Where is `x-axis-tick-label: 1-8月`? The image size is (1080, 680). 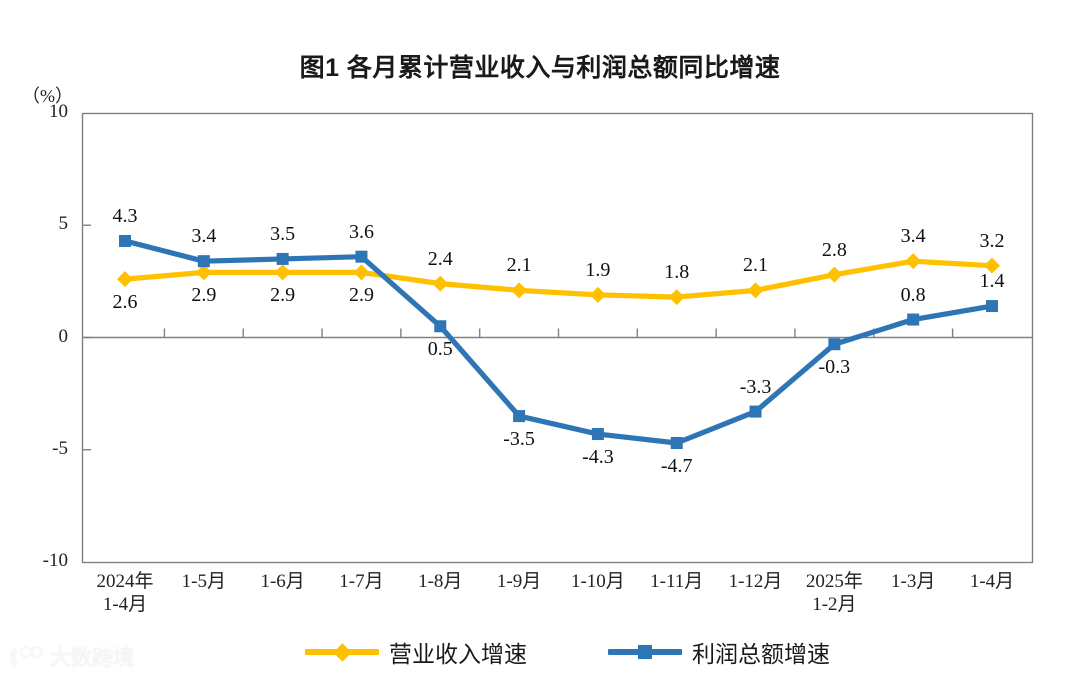
x-axis-tick-label: 1-8月 is located at coordinates (440, 581).